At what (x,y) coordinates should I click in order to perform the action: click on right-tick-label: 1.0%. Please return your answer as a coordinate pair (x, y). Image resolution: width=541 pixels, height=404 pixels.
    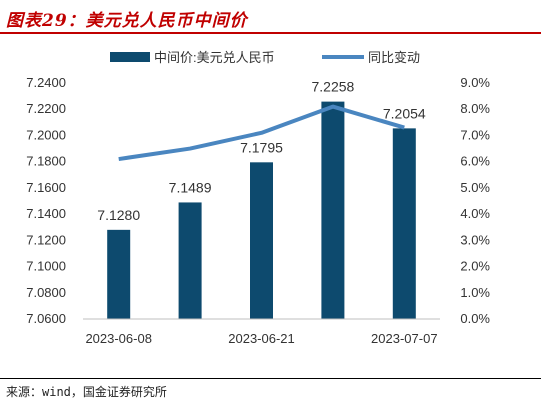
    Looking at the image, I should click on (475, 292).